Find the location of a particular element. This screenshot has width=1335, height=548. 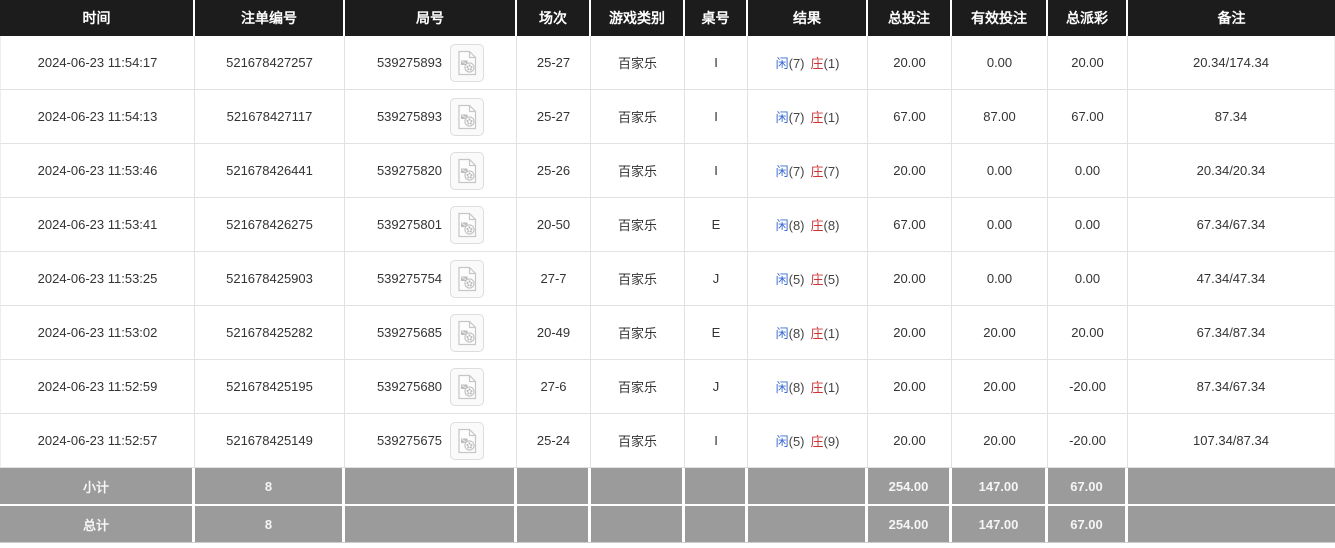

valid-bet-cell: 87.00 is located at coordinates (1000, 117).